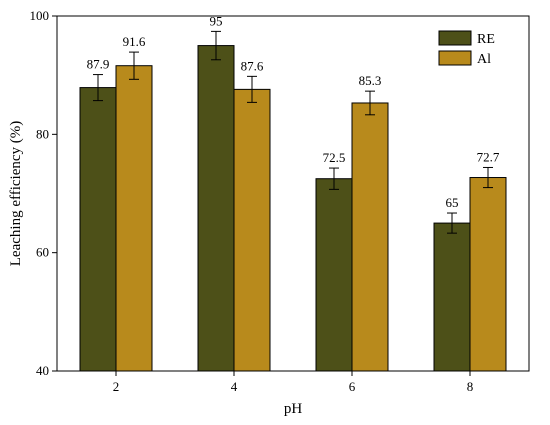 The height and width of the screenshot is (425, 550). Describe the element at coordinates (216, 20) in the screenshot. I see `data-label: 95` at that location.